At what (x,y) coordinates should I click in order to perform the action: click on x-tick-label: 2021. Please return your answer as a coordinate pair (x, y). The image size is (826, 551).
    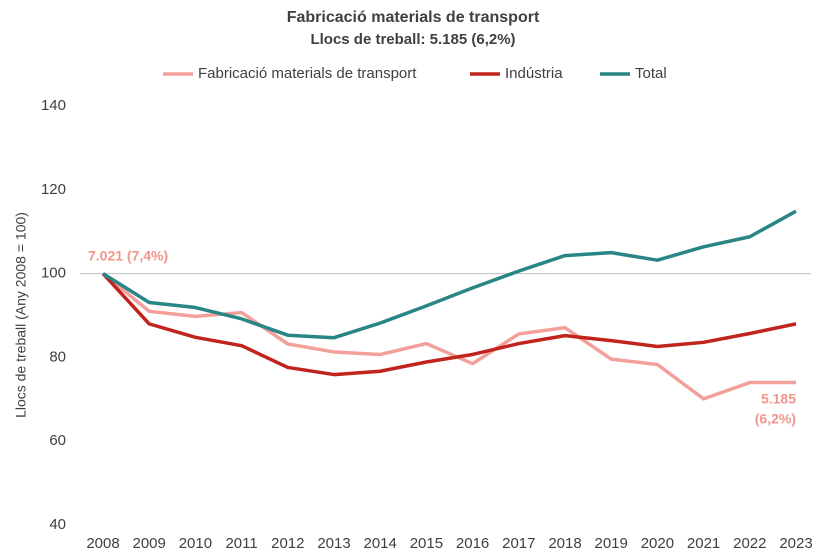
    Looking at the image, I should click on (703, 543).